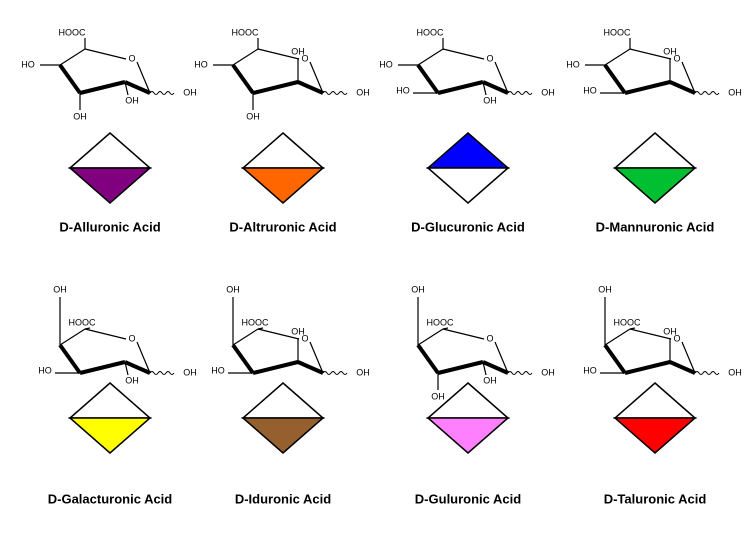 The image size is (748, 539). I want to click on sugar-name: D-Mannuronic Acid, so click(655, 226).